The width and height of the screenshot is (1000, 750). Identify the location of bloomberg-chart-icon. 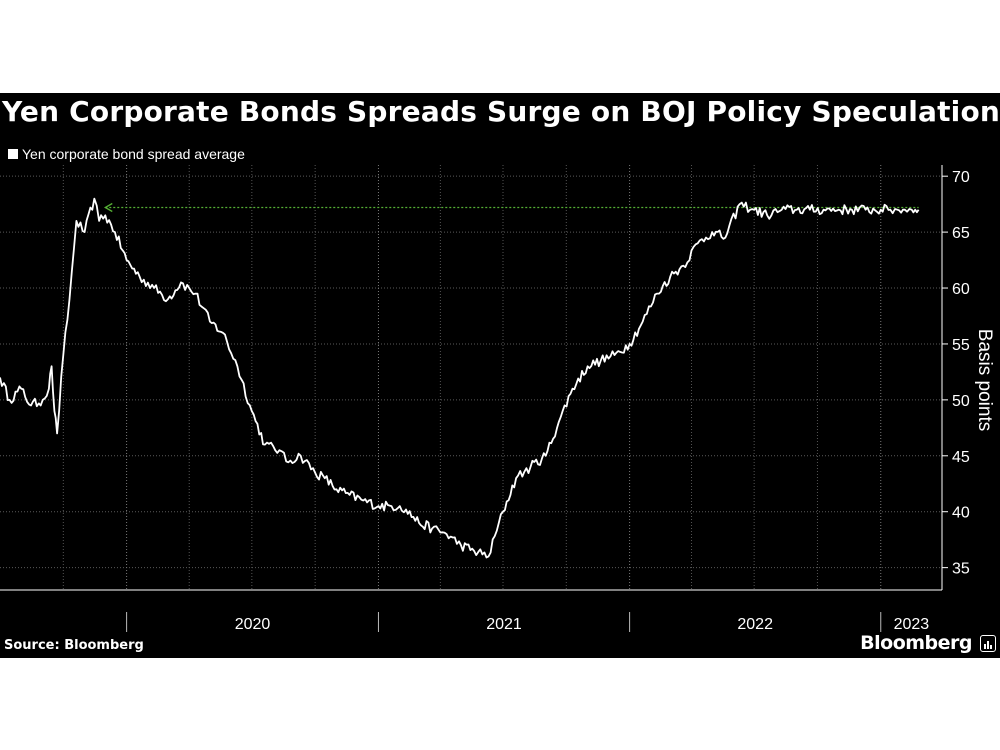
(988, 643).